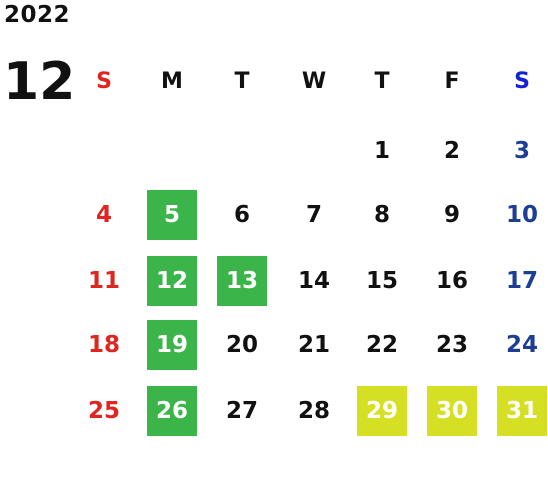 The height and width of the screenshot is (503, 548). I want to click on calendar-day: 21, so click(313, 345).